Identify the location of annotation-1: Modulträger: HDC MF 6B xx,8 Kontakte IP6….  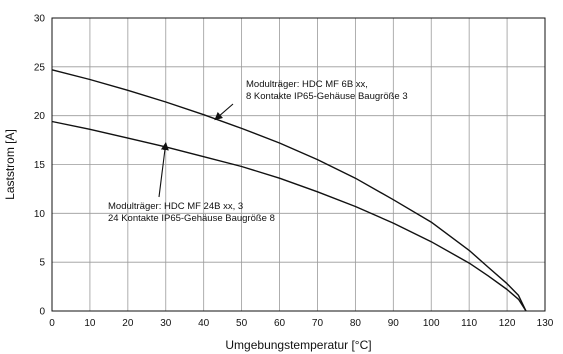
(311, 100).